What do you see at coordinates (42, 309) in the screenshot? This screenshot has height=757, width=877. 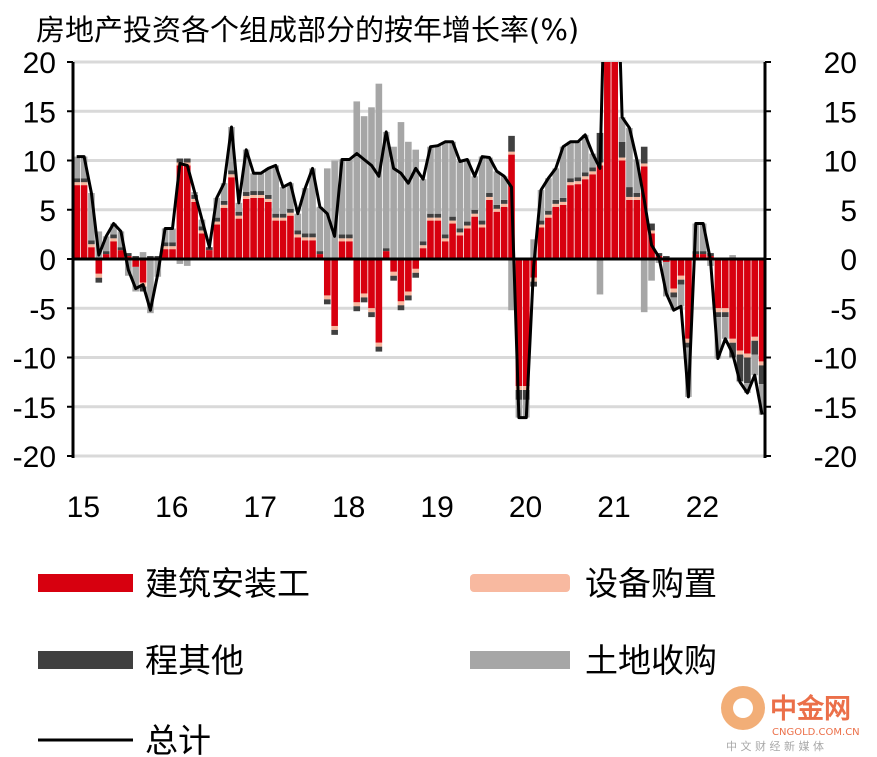 I see `left-y-tick-label: -5` at bounding box center [42, 309].